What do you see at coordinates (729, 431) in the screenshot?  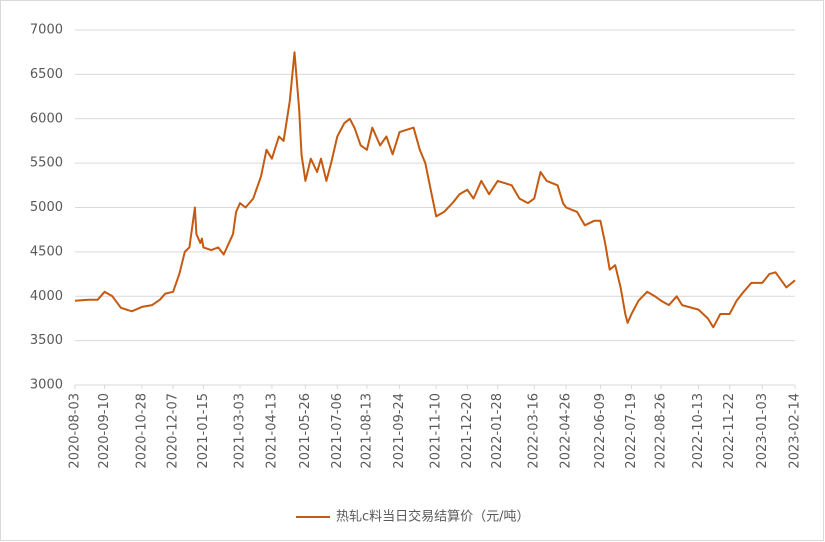 I see `x-tick-label: 2022-11-22` at bounding box center [729, 431].